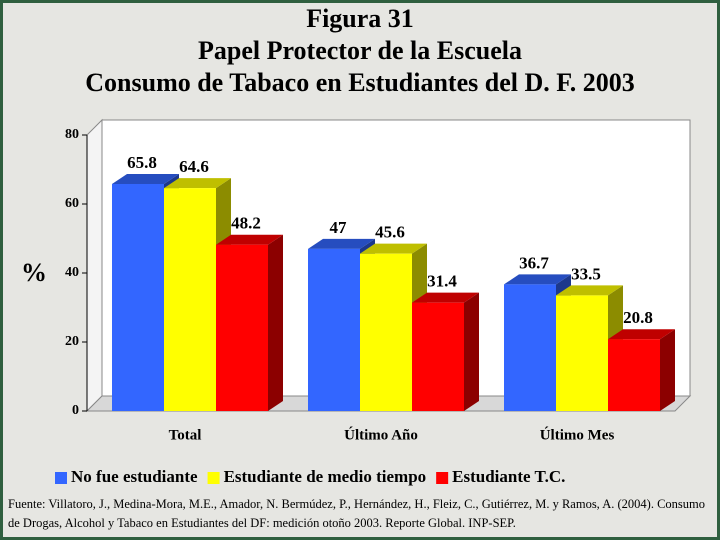 Image resolution: width=720 pixels, height=540 pixels. Describe the element at coordinates (142, 162) in the screenshot. I see `value-label: 65.8` at that location.